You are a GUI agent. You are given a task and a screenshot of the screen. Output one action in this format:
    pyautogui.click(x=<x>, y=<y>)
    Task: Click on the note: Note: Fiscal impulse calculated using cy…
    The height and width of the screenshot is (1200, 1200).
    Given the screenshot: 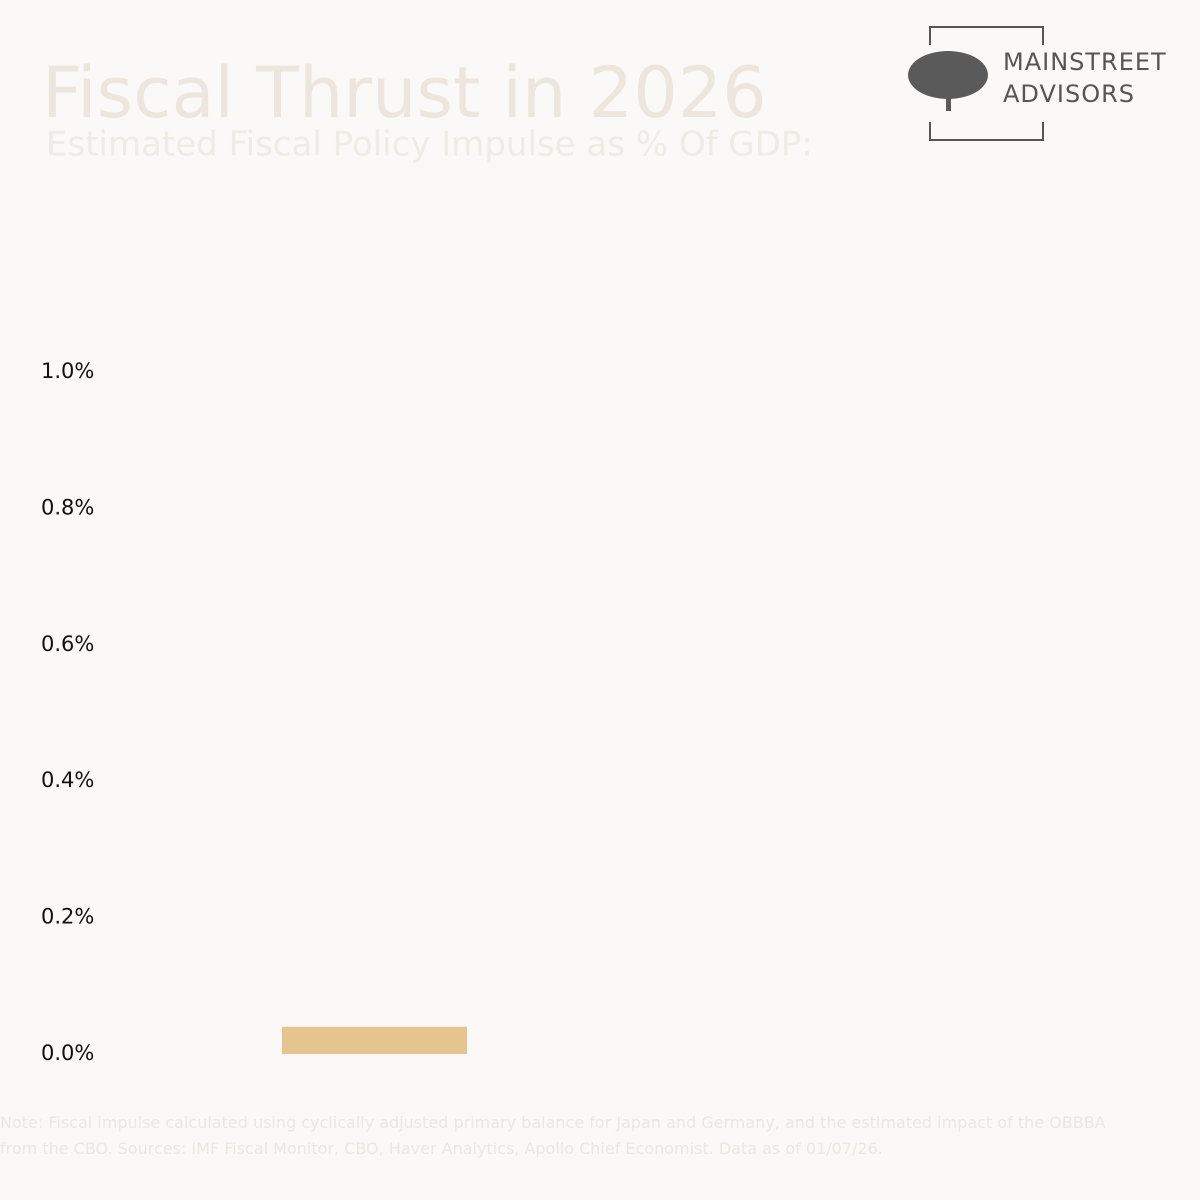 What is the action you would take?
    pyautogui.click(x=553, y=1135)
    